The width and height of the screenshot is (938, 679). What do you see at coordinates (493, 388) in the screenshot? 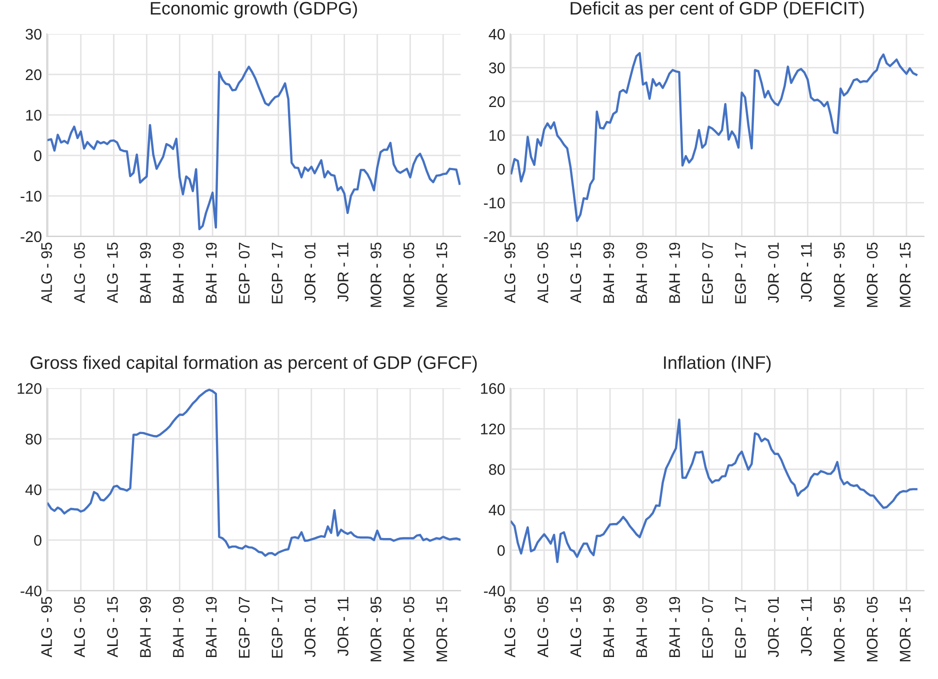
I see `y-tick-label: 160` at bounding box center [493, 388].